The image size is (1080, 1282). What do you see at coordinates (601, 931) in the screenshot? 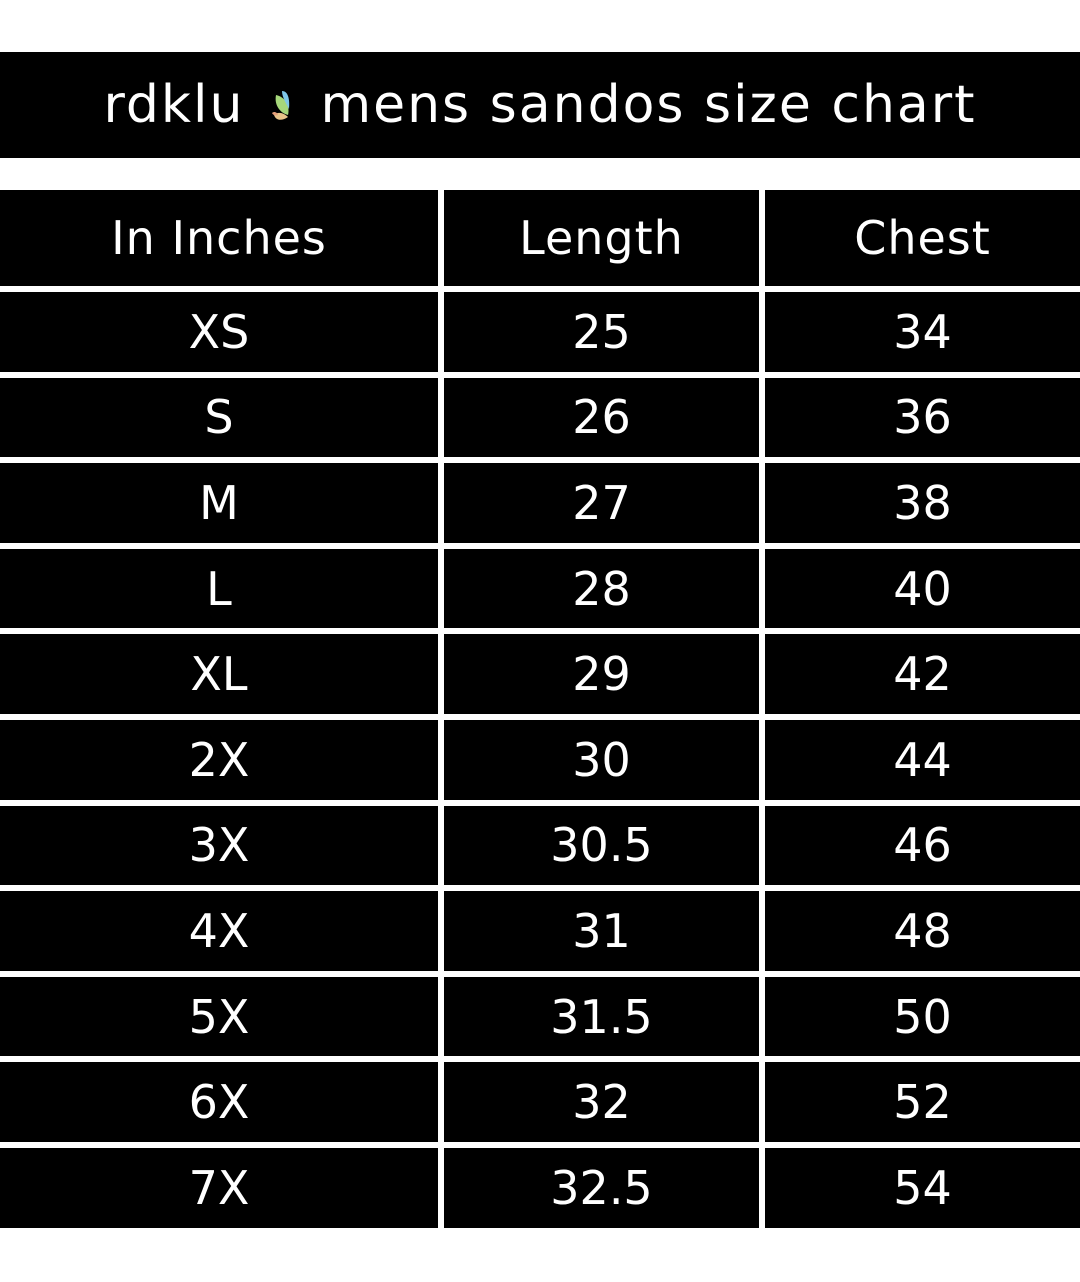
I see `cell-length: 31` at bounding box center [601, 931].